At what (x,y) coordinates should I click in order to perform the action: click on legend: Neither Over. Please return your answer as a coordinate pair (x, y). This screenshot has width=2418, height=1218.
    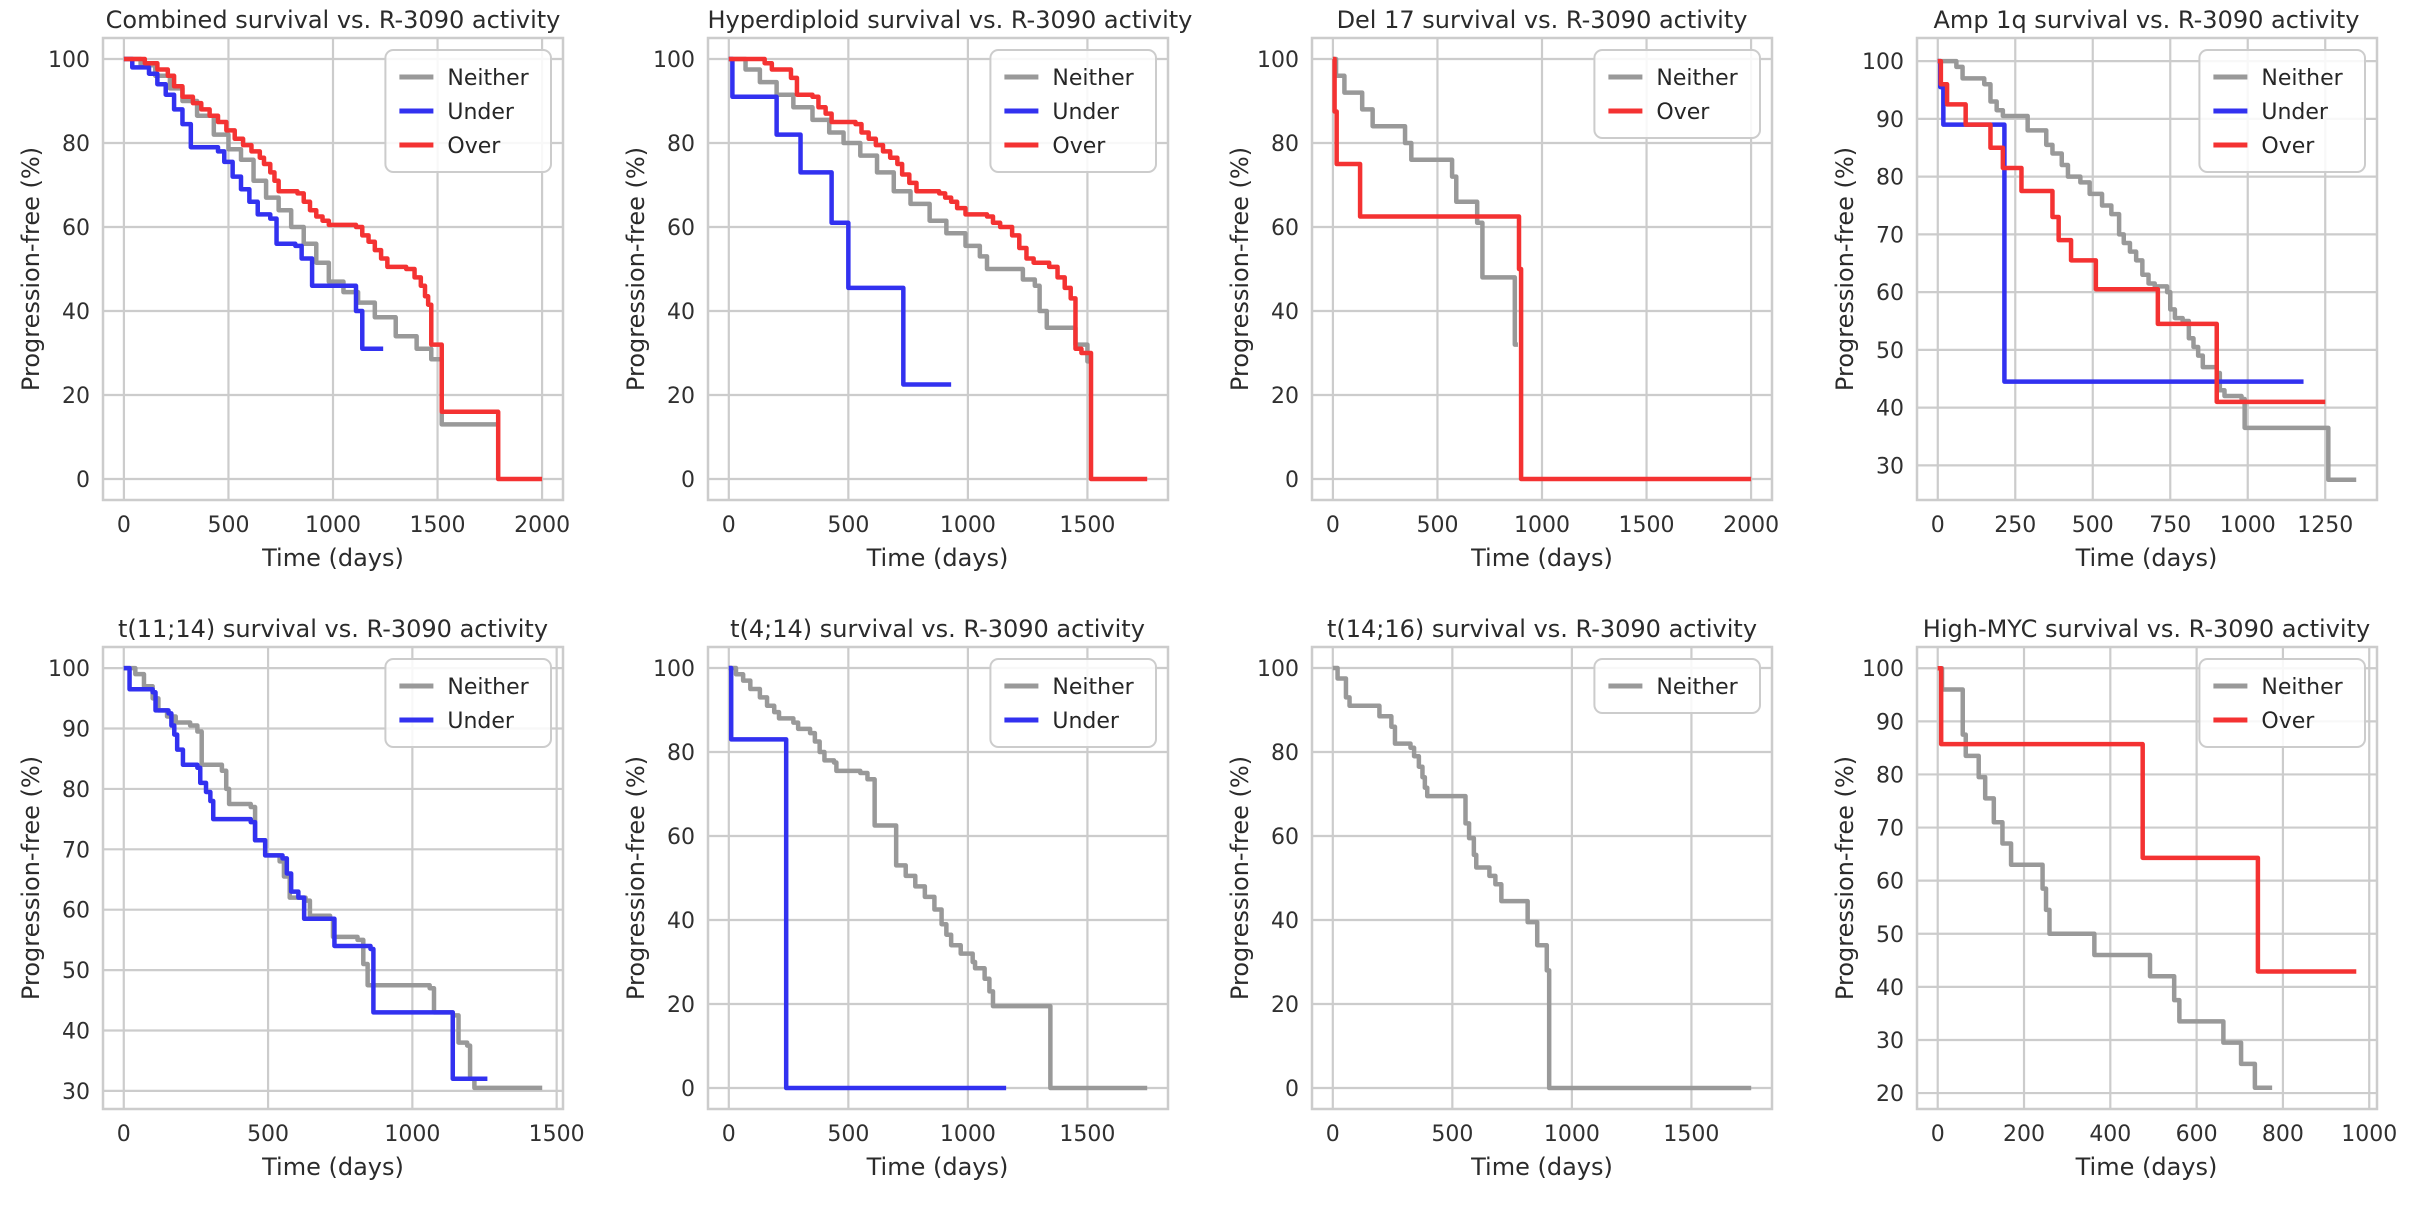
    Looking at the image, I should click on (2281, 703).